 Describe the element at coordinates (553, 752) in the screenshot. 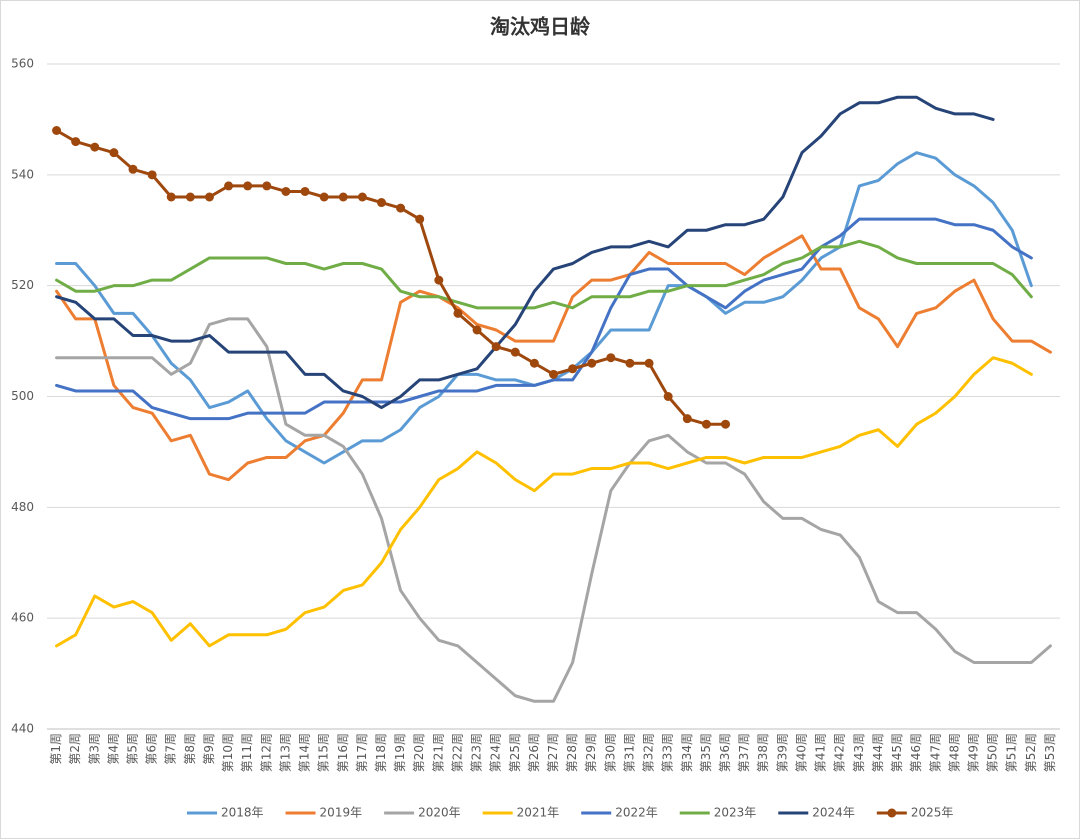

I see `x-tick-label: 第27周` at that location.